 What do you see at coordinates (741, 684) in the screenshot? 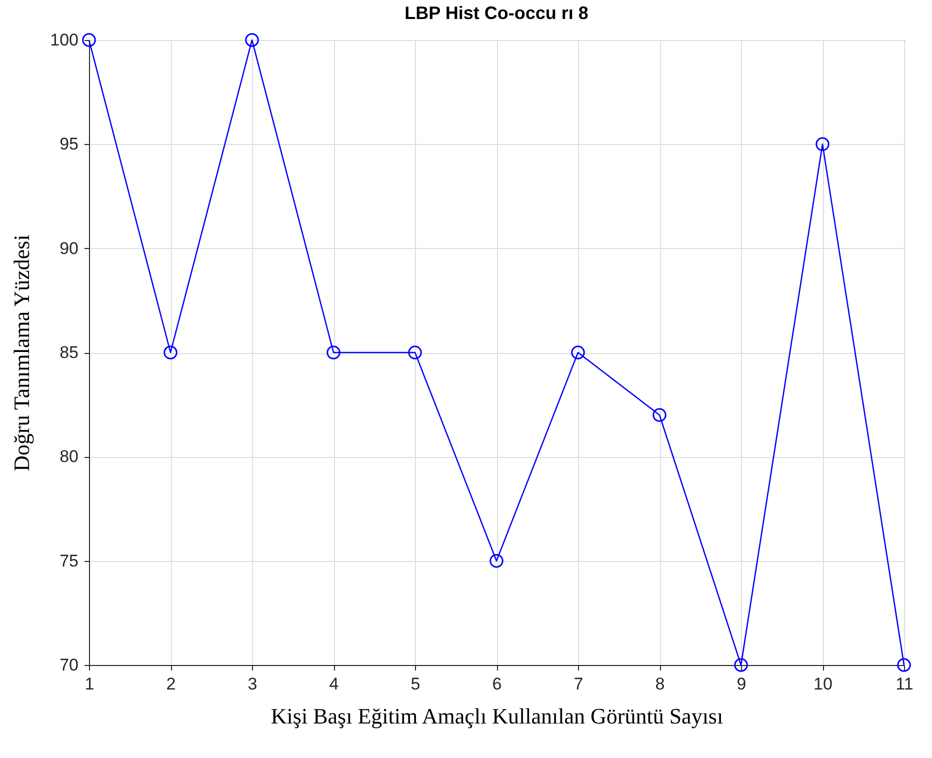
I see `x-tick-label: 9` at bounding box center [741, 684].